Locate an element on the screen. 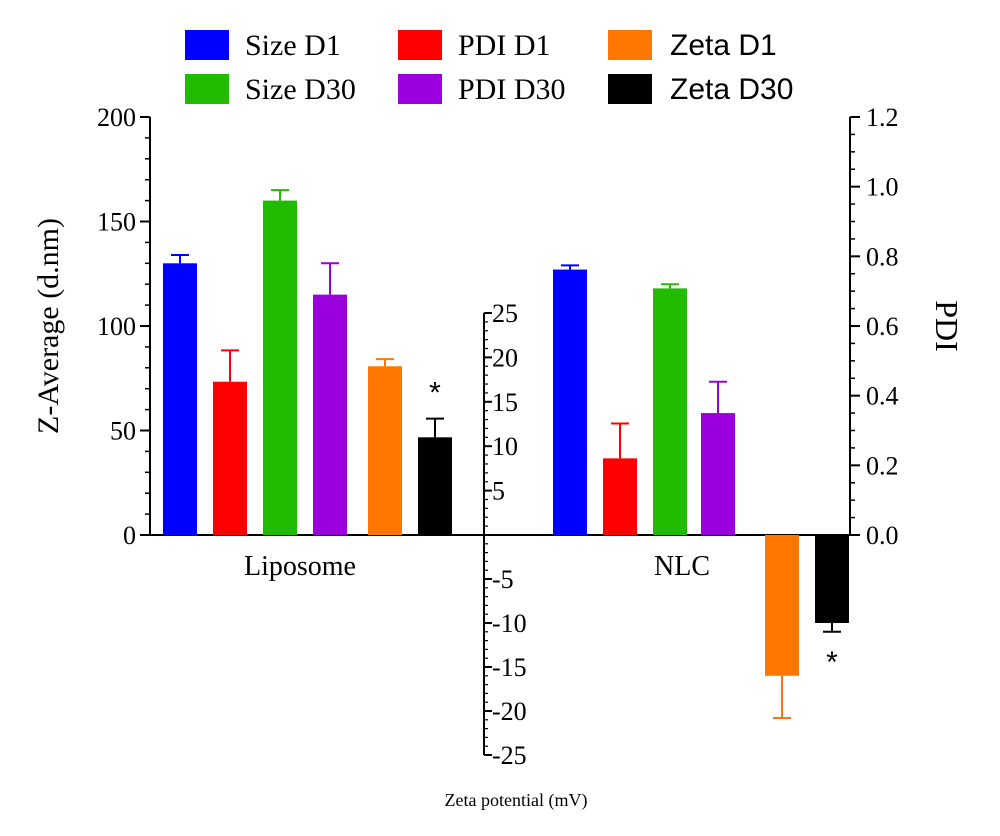  left-axis-tick-label: 100 is located at coordinates (116, 326).